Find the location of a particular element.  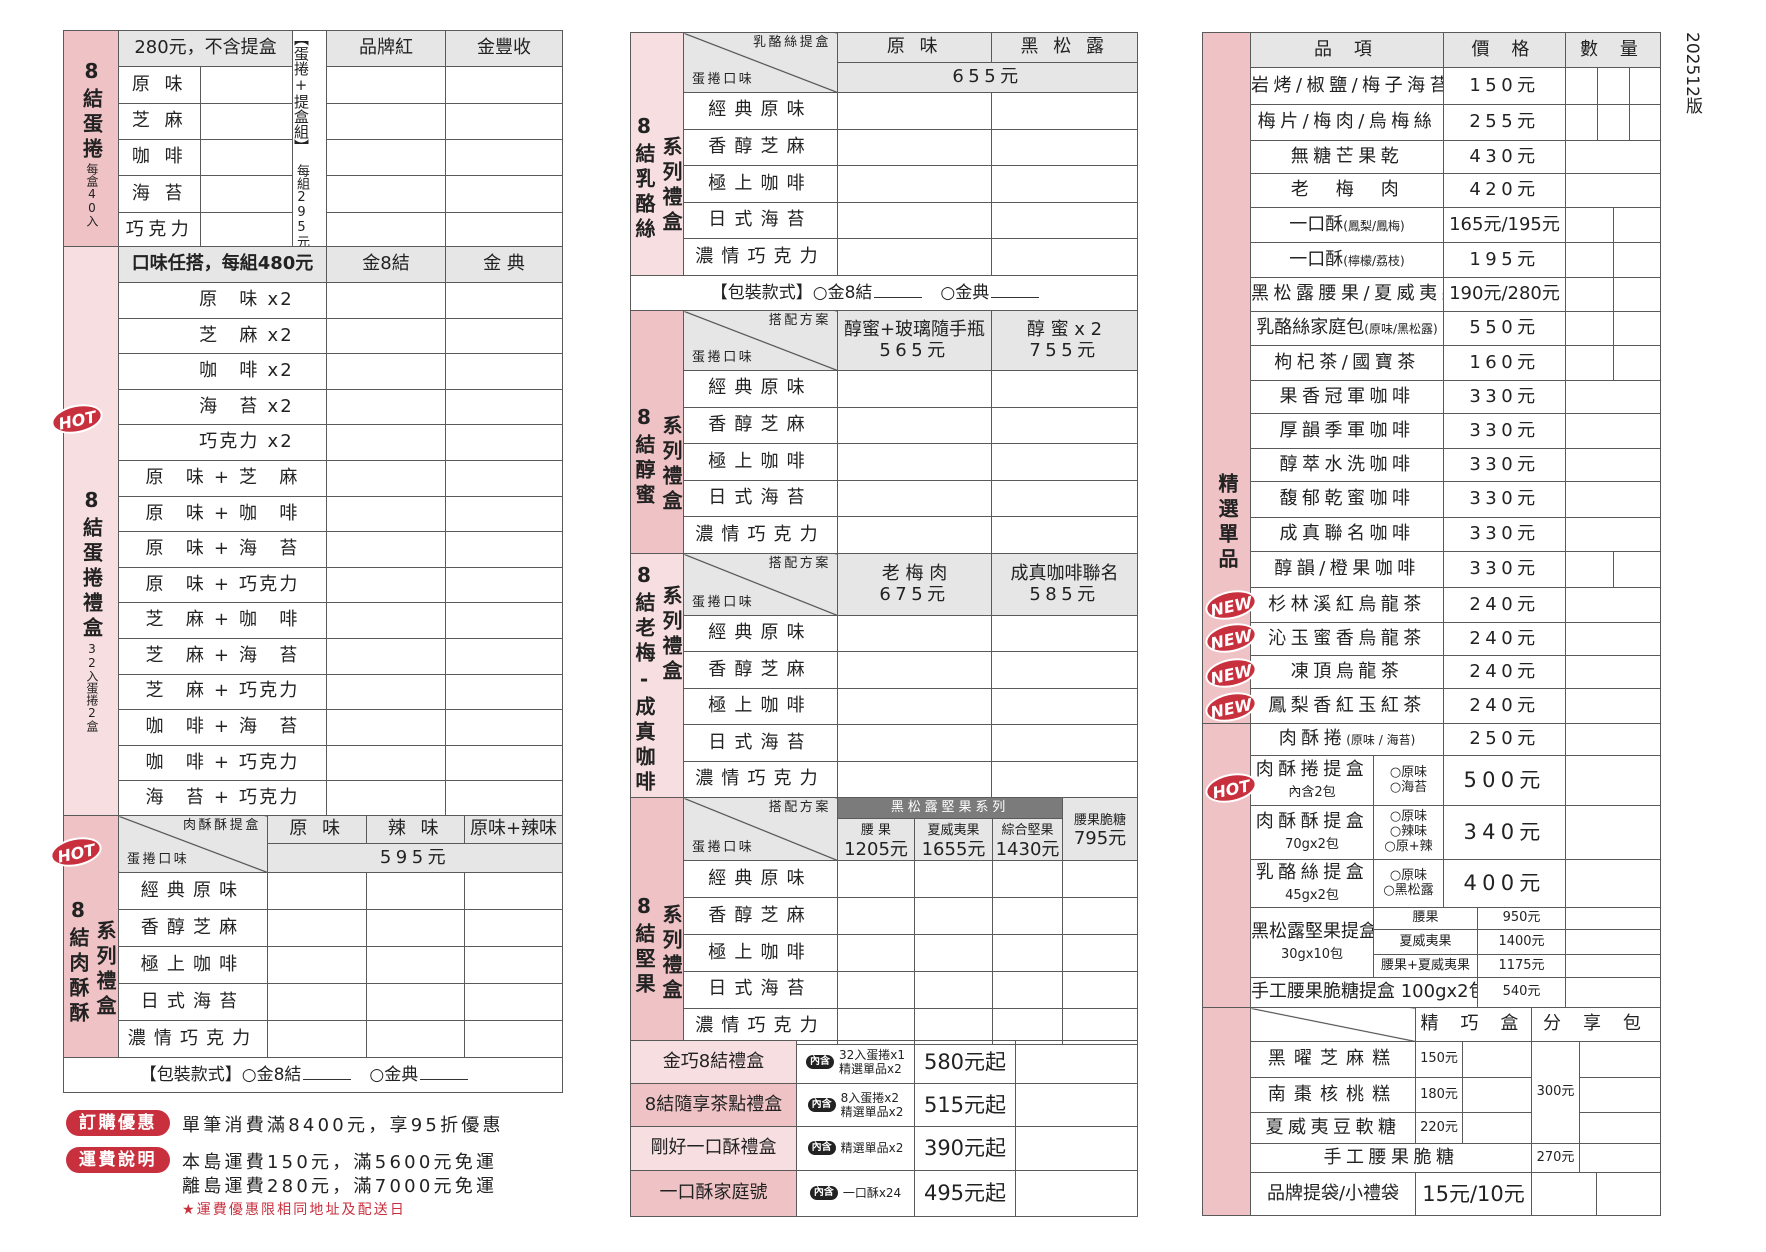

packaging-qty-blank is located at coordinates (444, 1072).